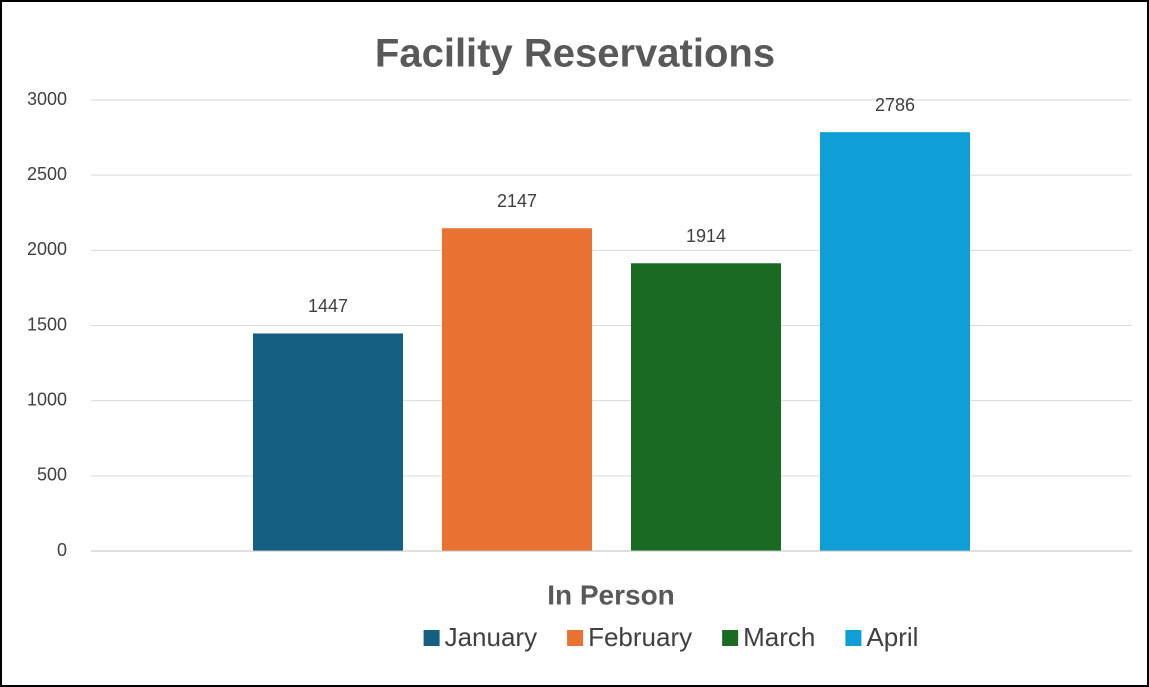  Describe the element at coordinates (47, 324) in the screenshot. I see `y-tick-label: 1500` at that location.